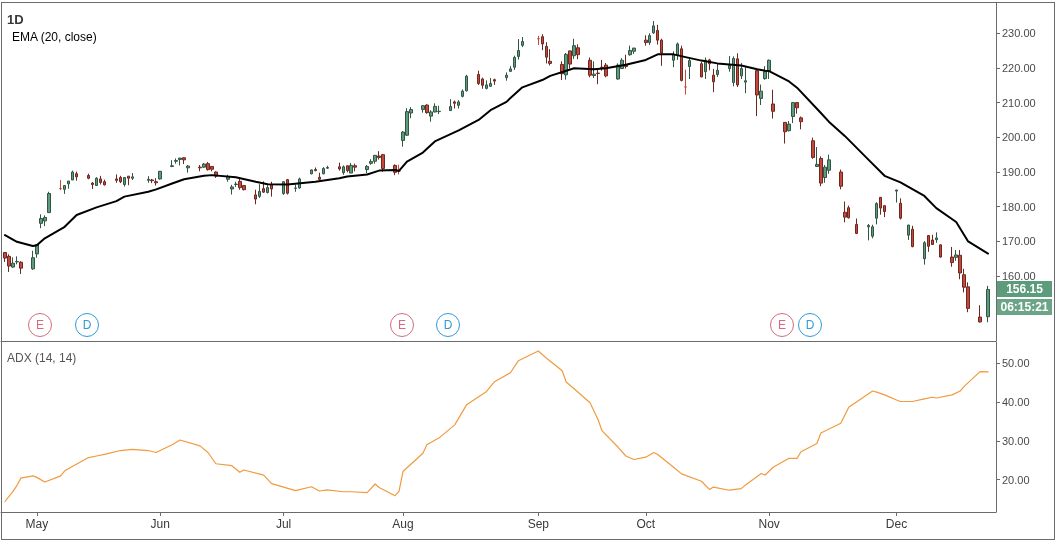  Describe the element at coordinates (1016, 401) in the screenshot. I see `y-tick-label: 40.00` at that location.